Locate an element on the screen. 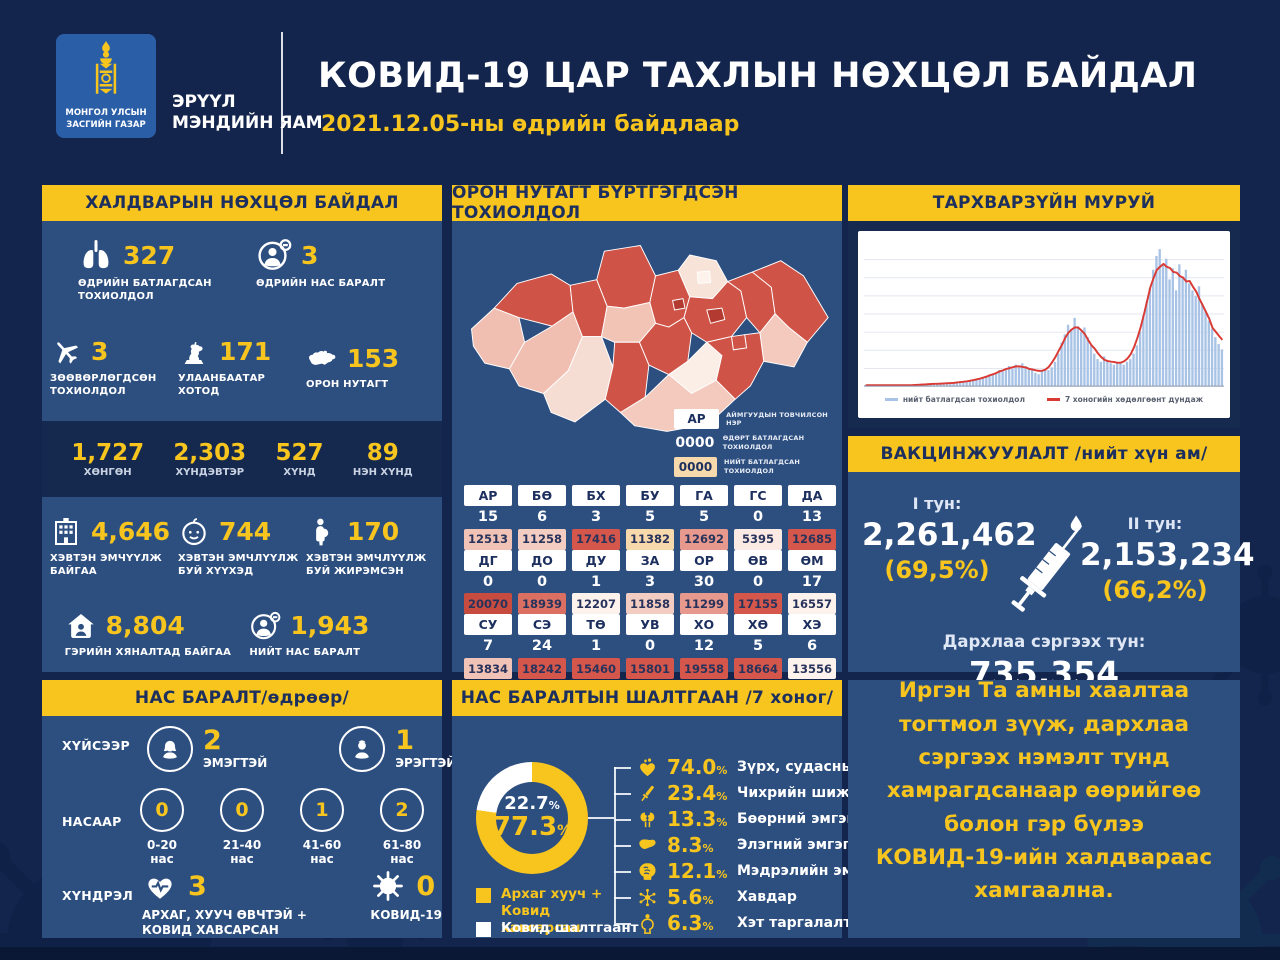 This screenshot has width=1280, height=960. stat-value: 3 is located at coordinates (310, 255).